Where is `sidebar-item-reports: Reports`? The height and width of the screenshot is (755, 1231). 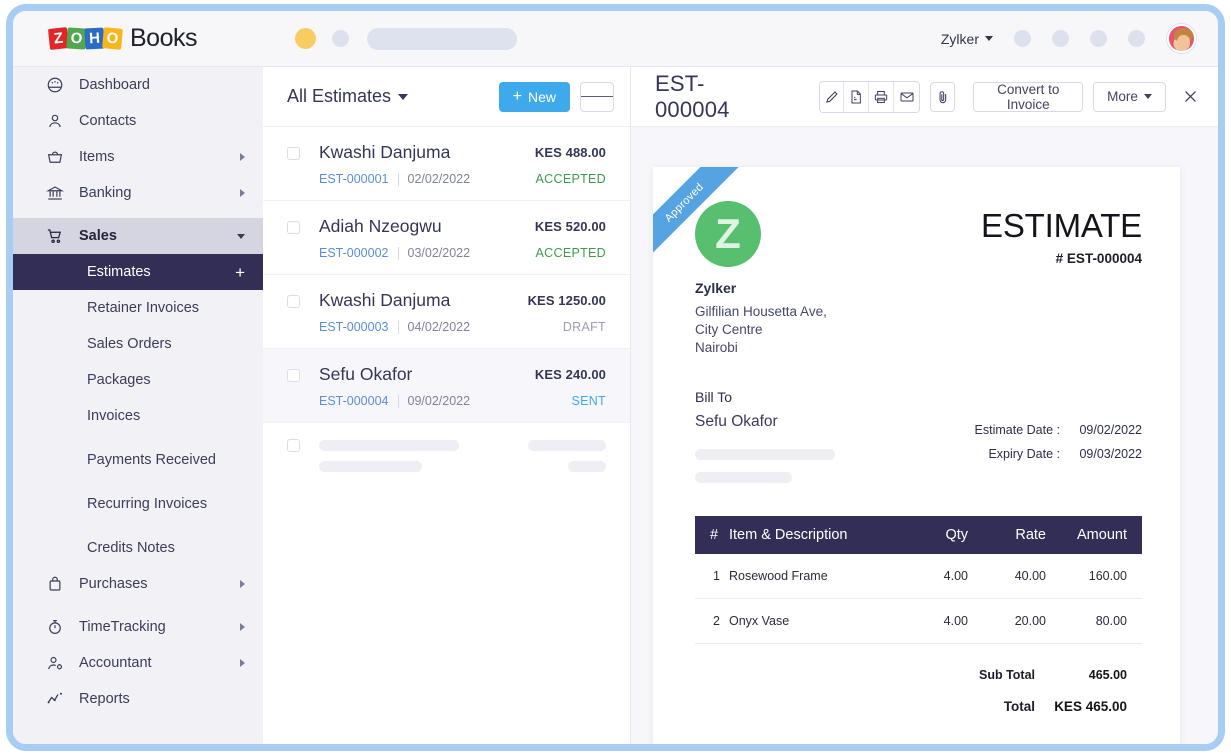 sidebar-item-reports: Reports is located at coordinates (138, 699).